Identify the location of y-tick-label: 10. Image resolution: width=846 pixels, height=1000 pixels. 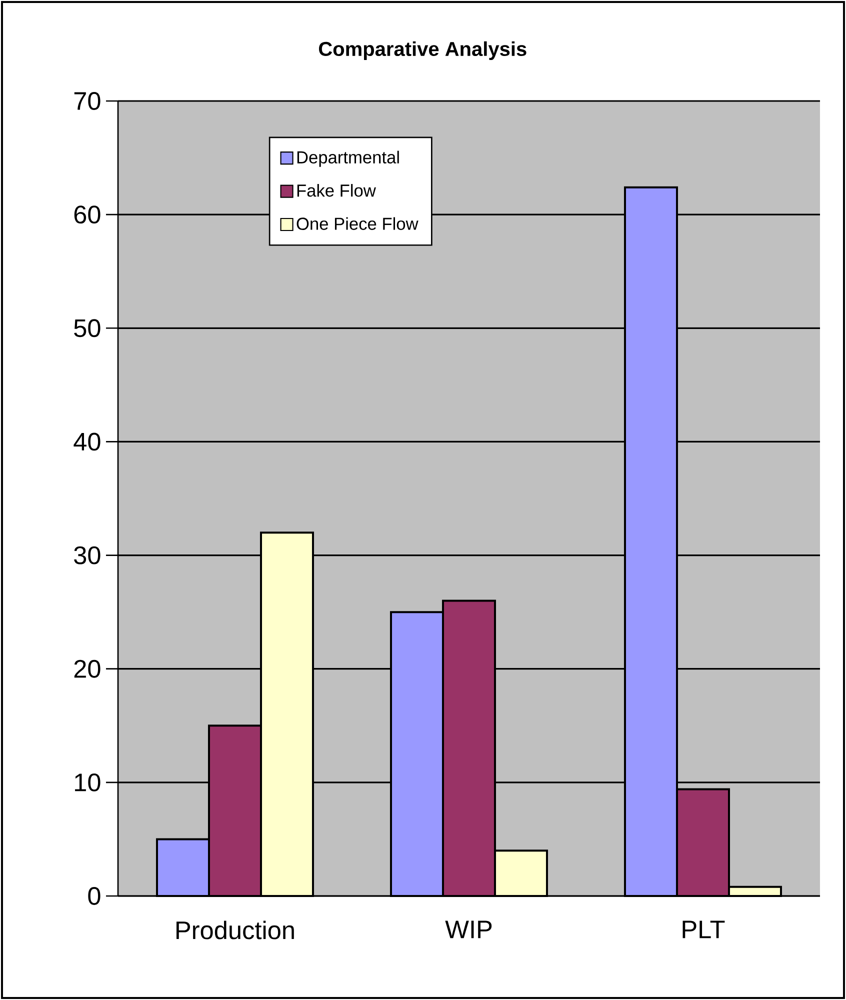
(87, 782).